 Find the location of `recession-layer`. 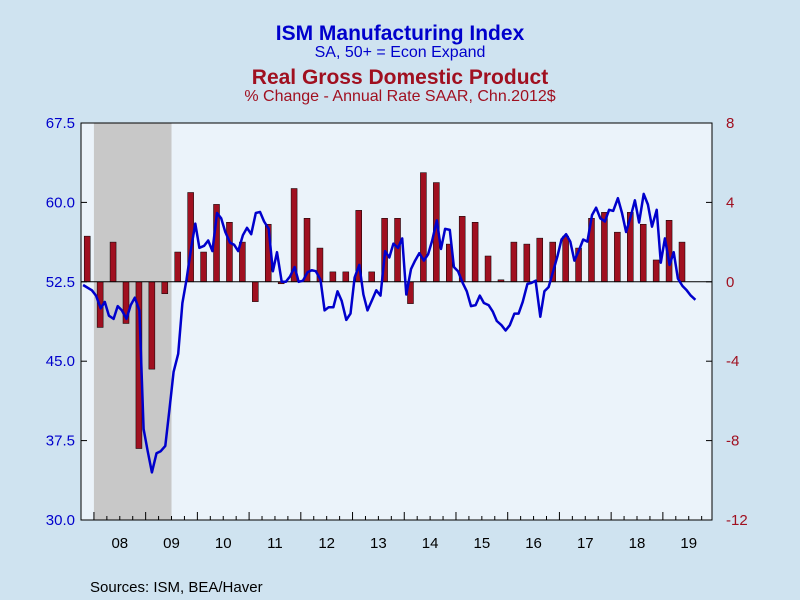

recession-layer is located at coordinates (132, 321).